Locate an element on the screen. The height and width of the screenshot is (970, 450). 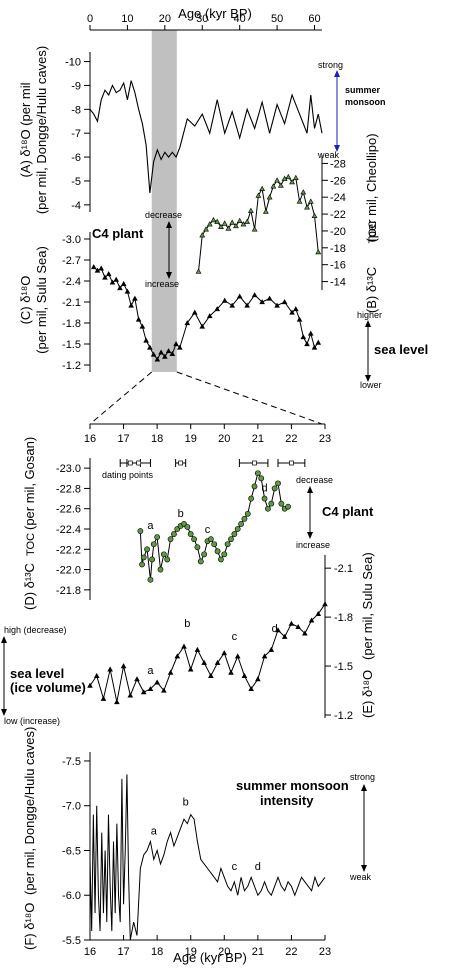
panel-e-ylabel-2: (per mil, Sulu Sea) is located at coordinates (367, 606).